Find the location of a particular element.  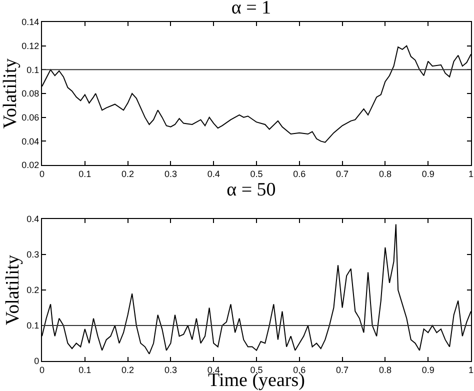

y-tick-label: 0.12 is located at coordinates (31, 45).